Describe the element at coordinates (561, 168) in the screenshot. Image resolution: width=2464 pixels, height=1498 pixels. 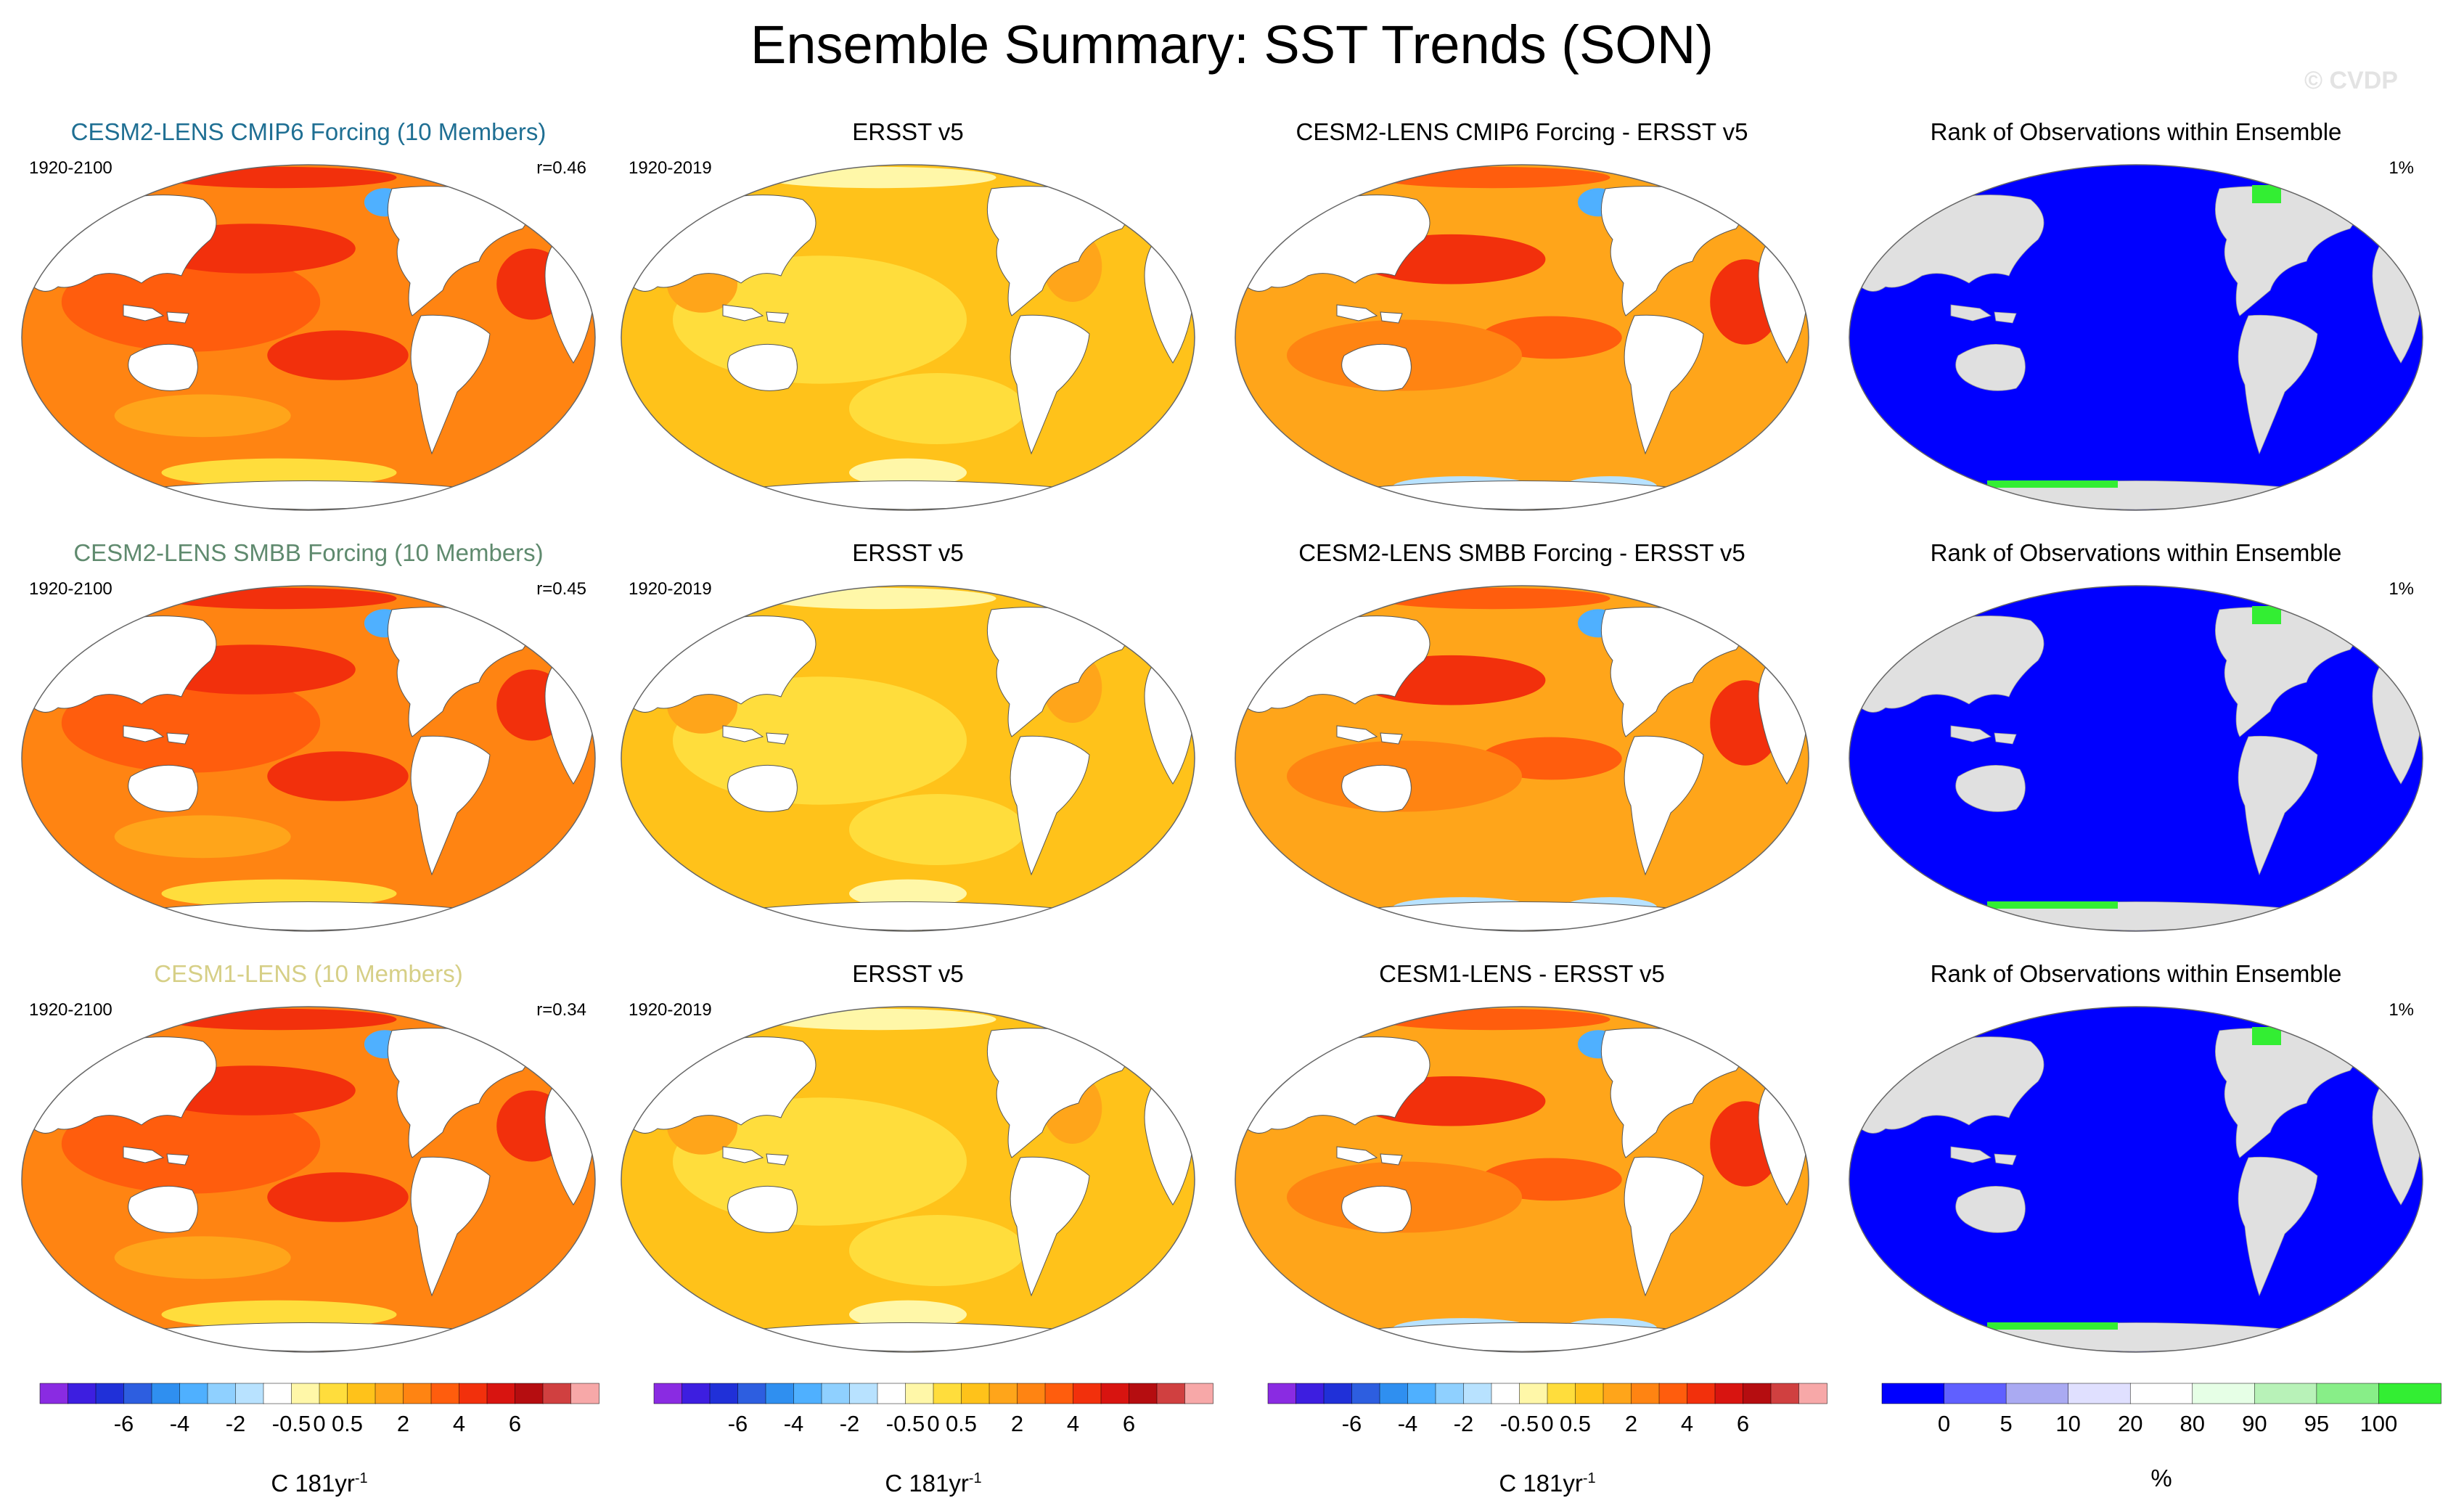
I see `panel-correlation: r=0.46` at that location.